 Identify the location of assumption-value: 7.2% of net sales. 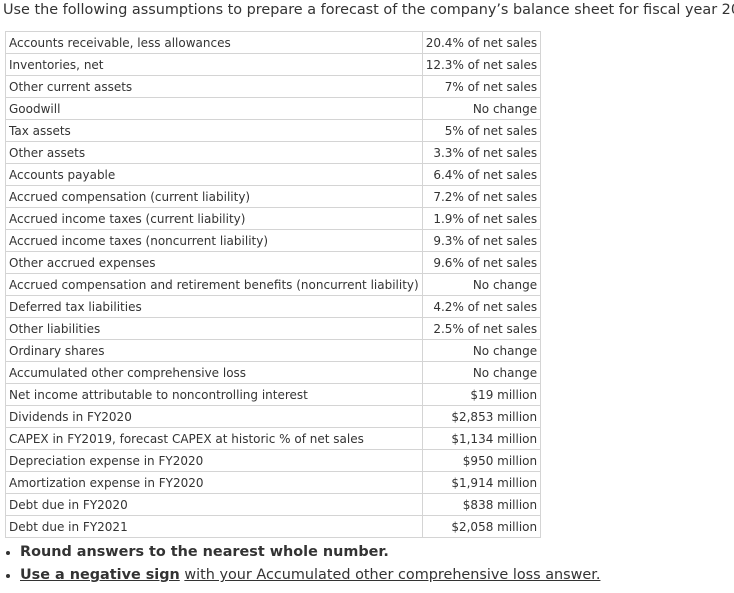
(481, 196).